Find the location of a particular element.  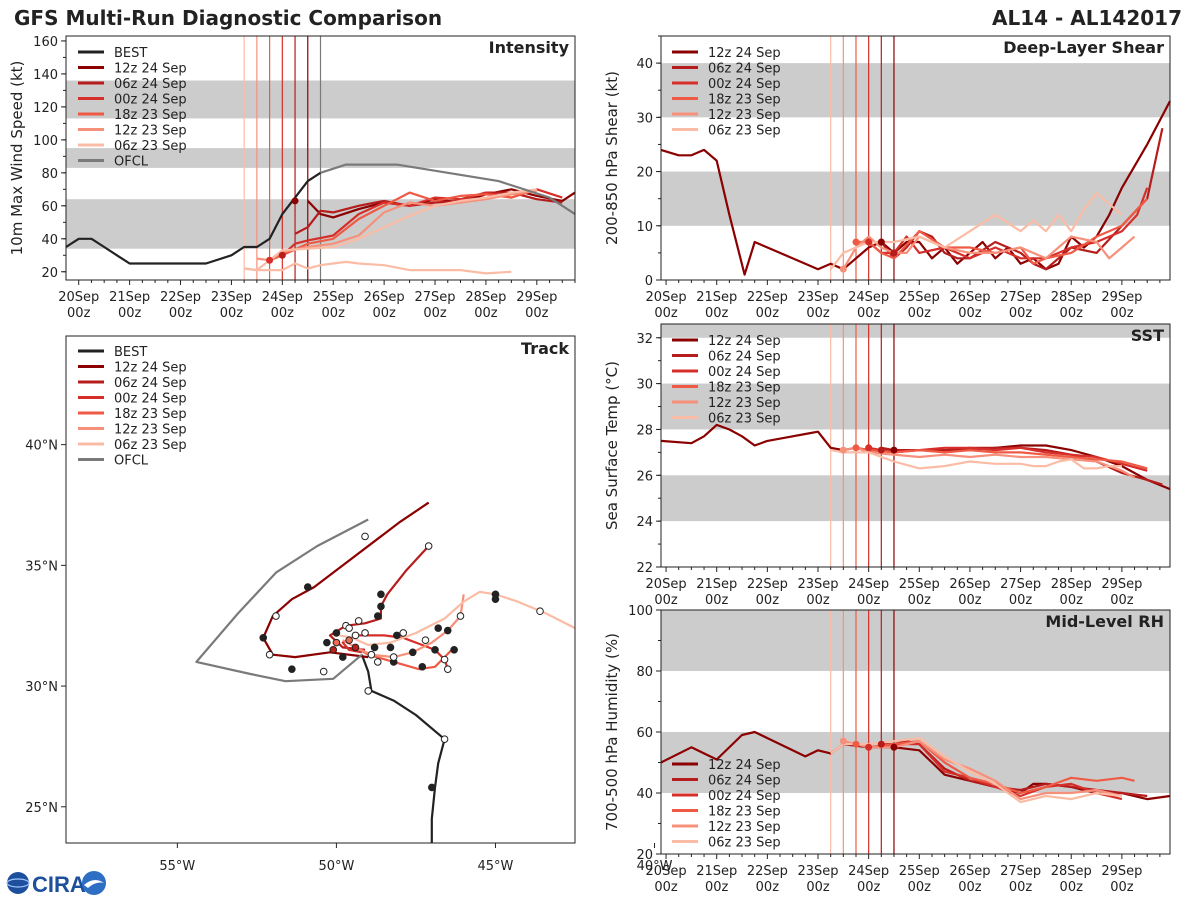

lat-tick-label: 25°N is located at coordinates (41, 808).